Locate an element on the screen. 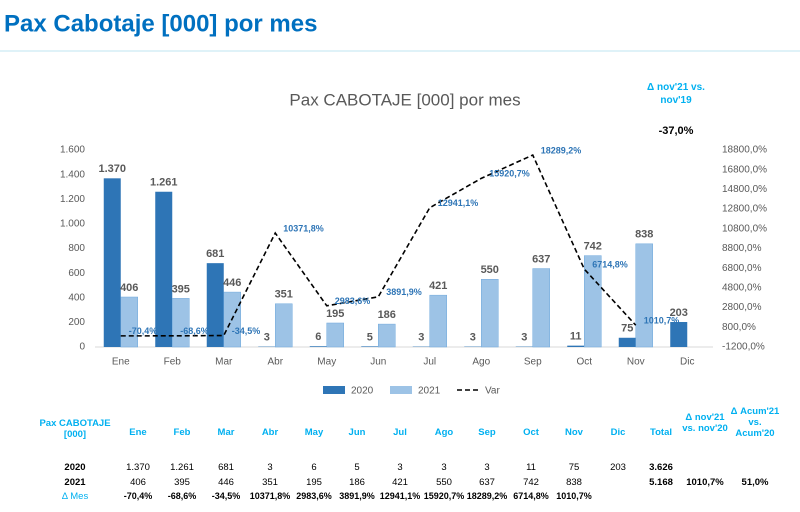 The height and width of the screenshot is (512, 800). row-label: Δ Mes is located at coordinates (75, 496).